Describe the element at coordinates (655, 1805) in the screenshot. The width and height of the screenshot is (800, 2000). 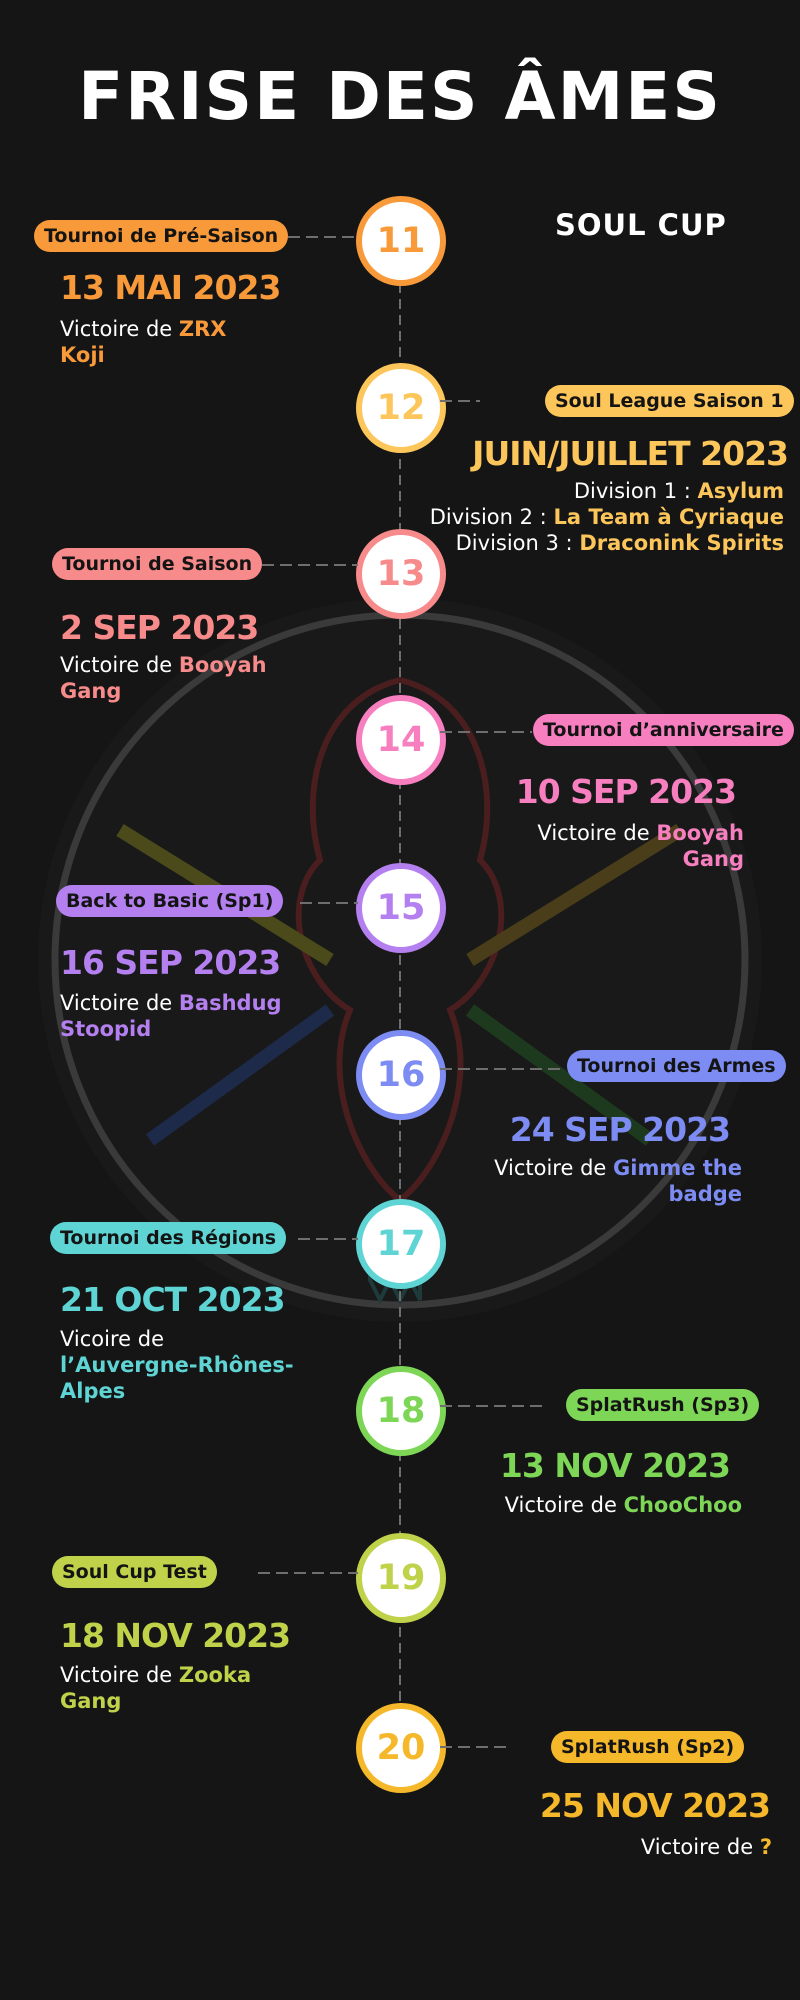
I see `event-date: 25 NOV 2023` at that location.